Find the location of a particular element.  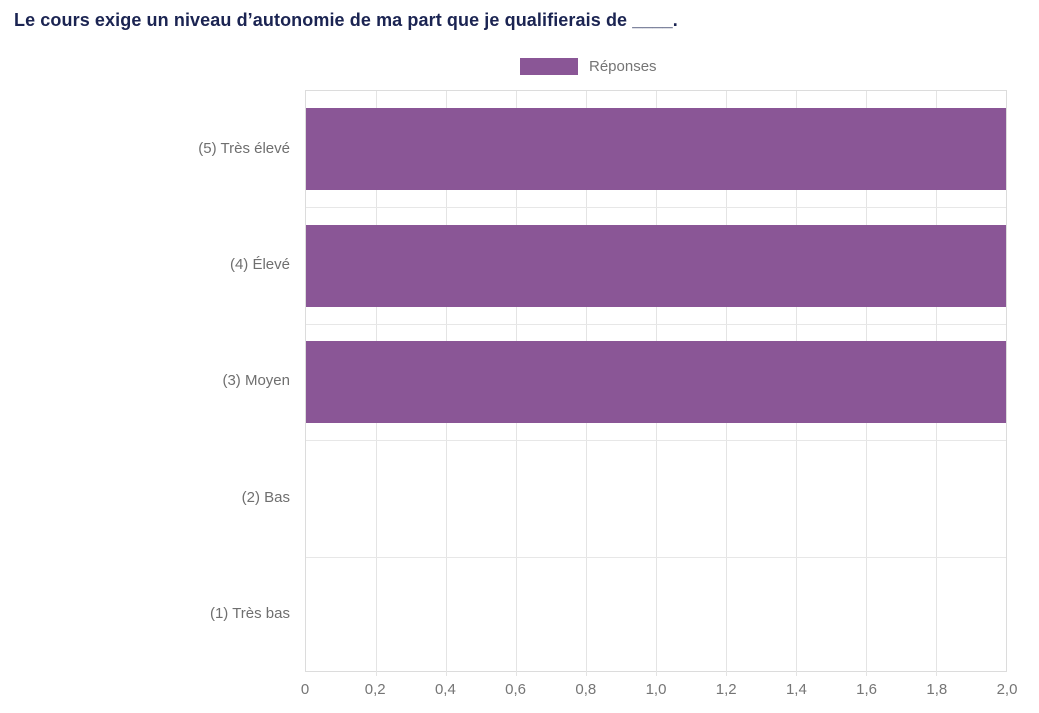

legend-swatch is located at coordinates (549, 66).